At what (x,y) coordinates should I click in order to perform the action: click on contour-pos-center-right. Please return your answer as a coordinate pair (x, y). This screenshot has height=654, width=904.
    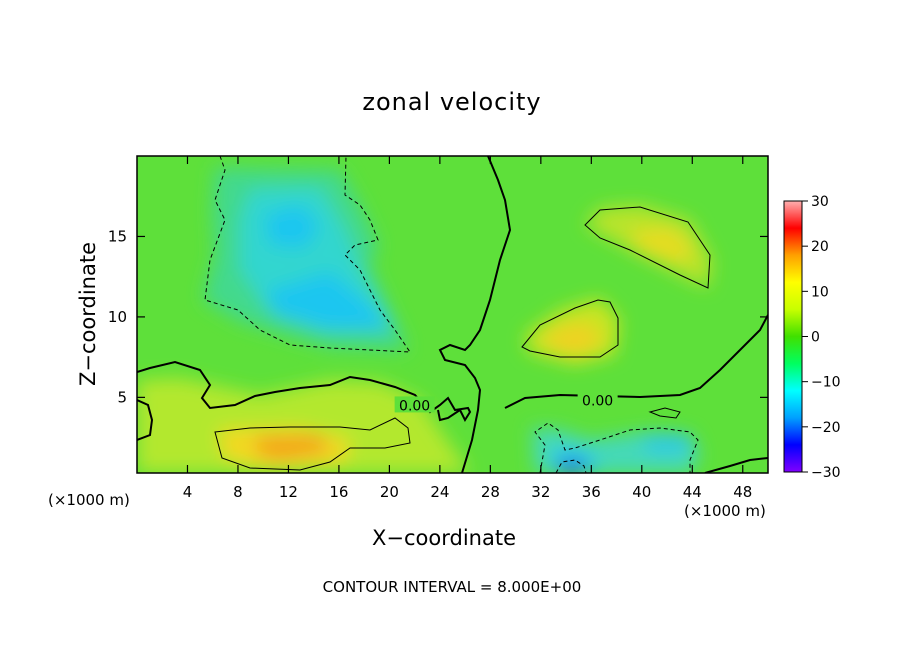
    Looking at the image, I should click on (570, 328).